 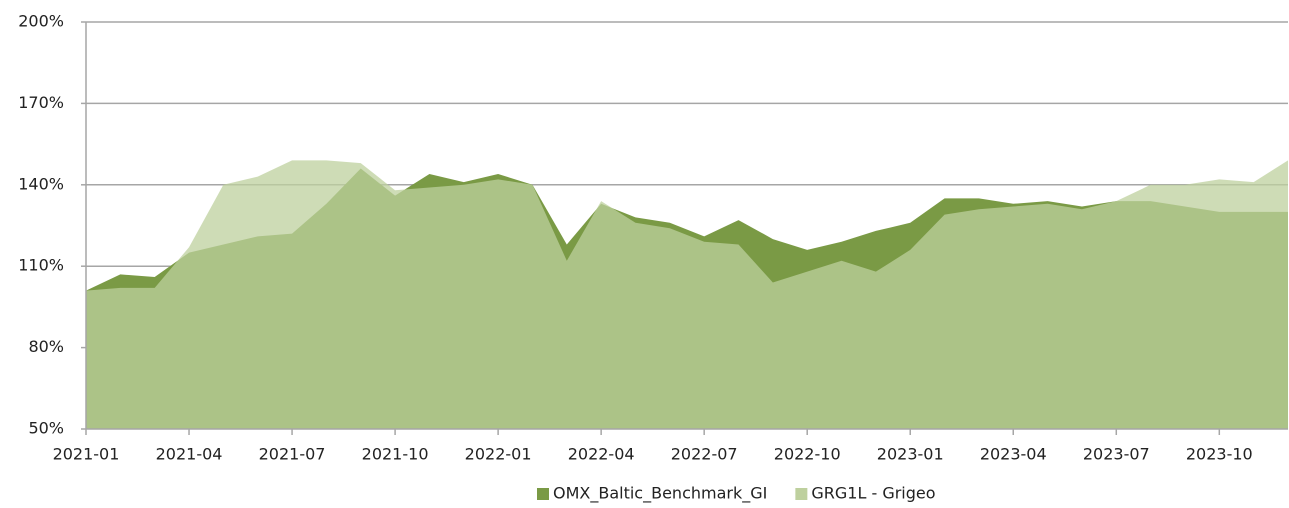 I want to click on x-tick-label: 2021-01, so click(x=86, y=454).